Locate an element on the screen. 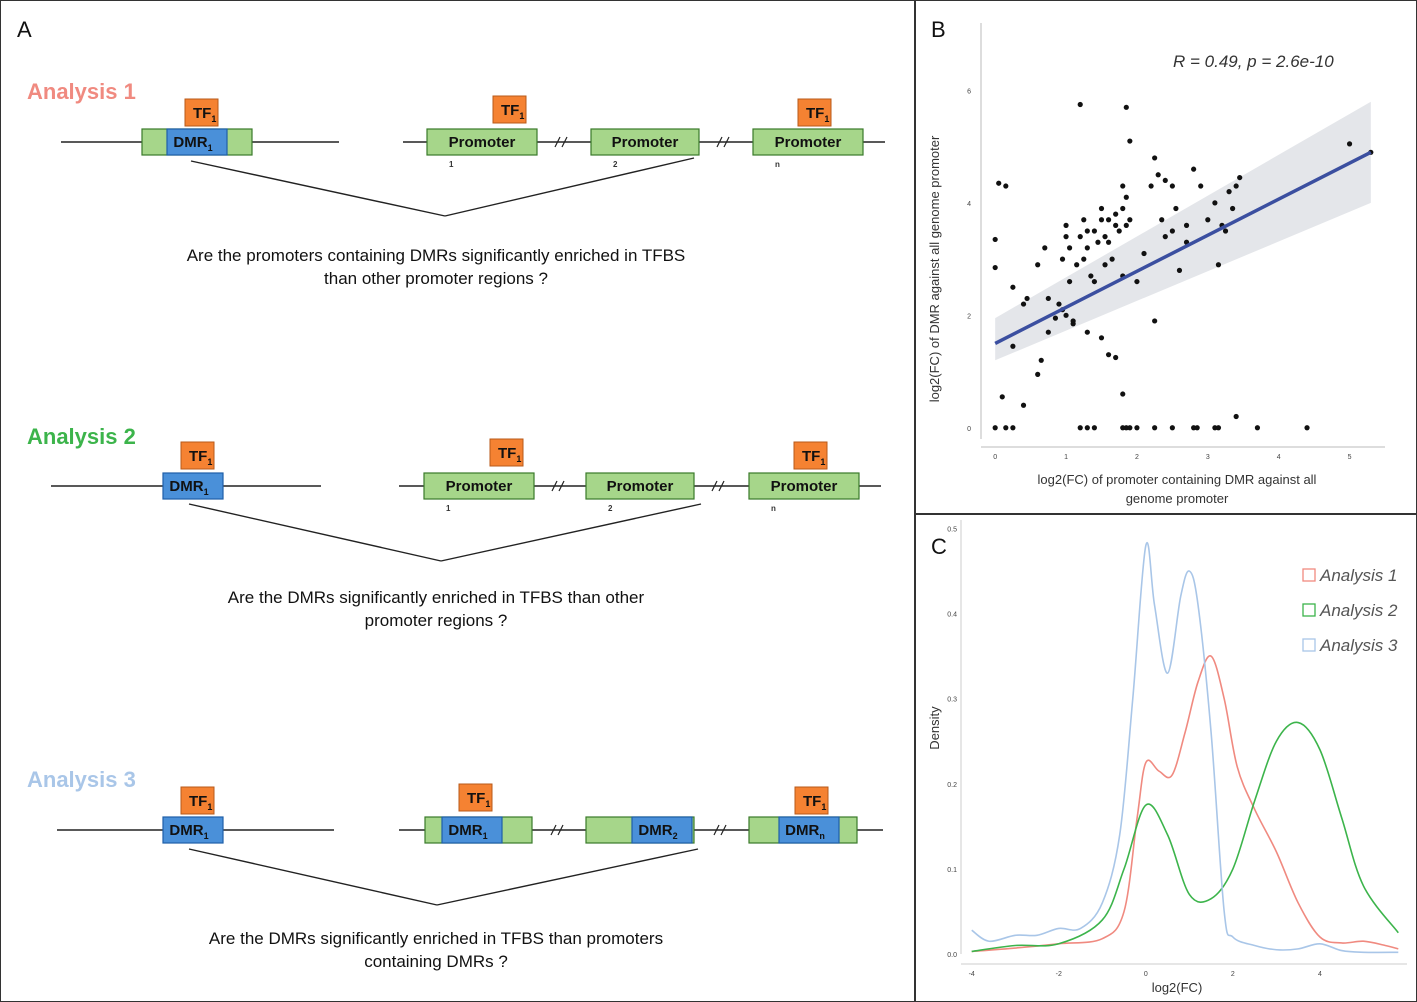 This screenshot has width=1417, height=1002. c-x-tick: 0 is located at coordinates (1146, 974).